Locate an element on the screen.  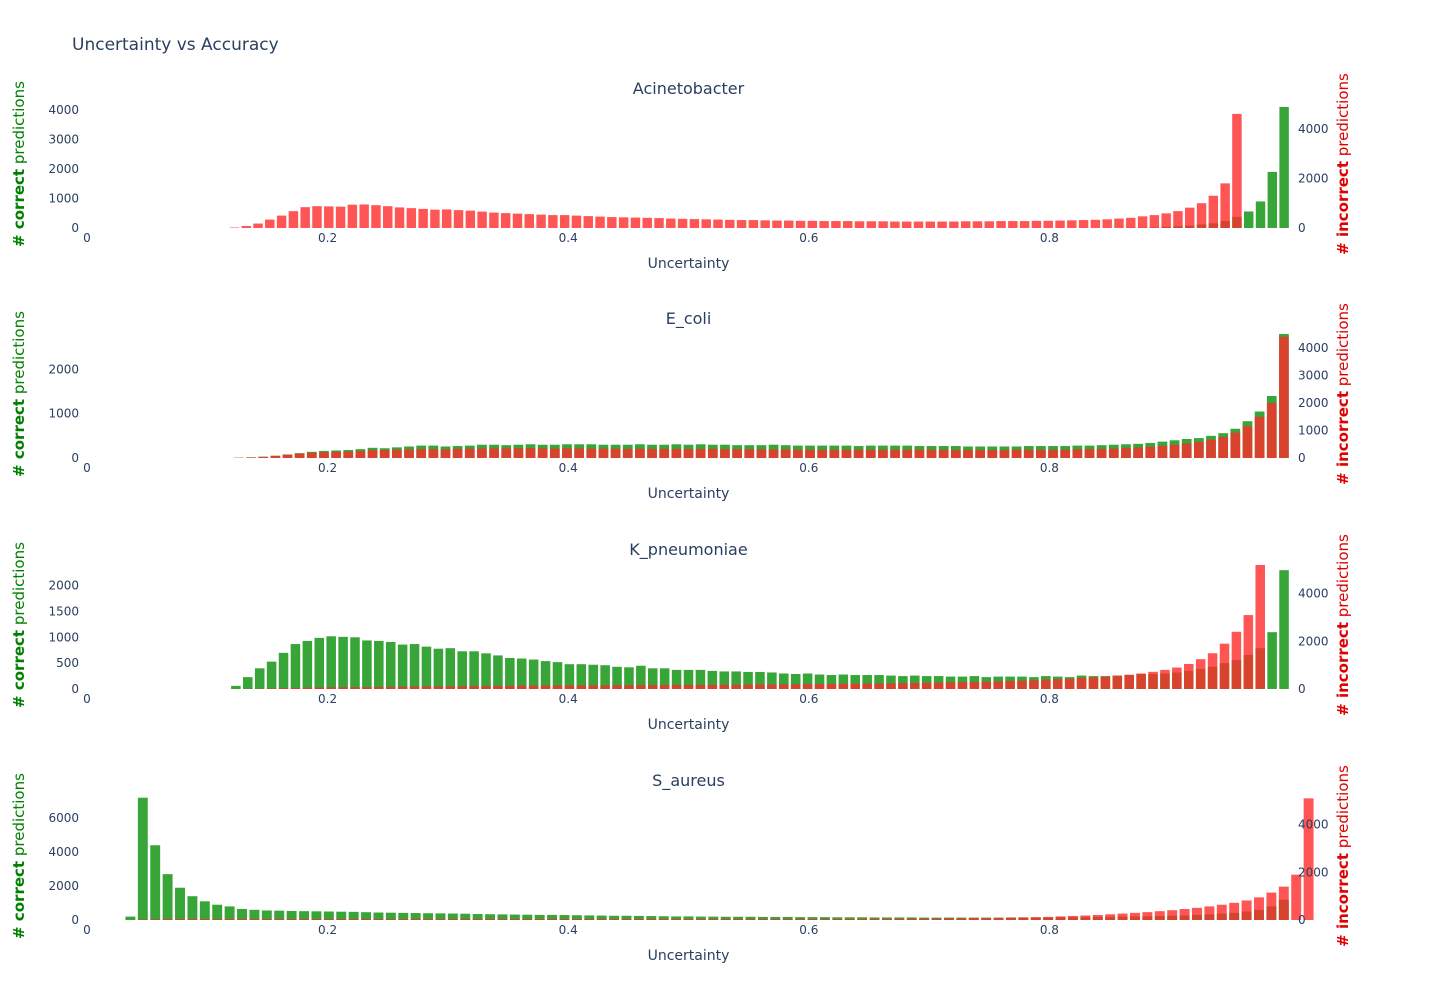
y-right-tick-label: 0 is located at coordinates (1302, 920).